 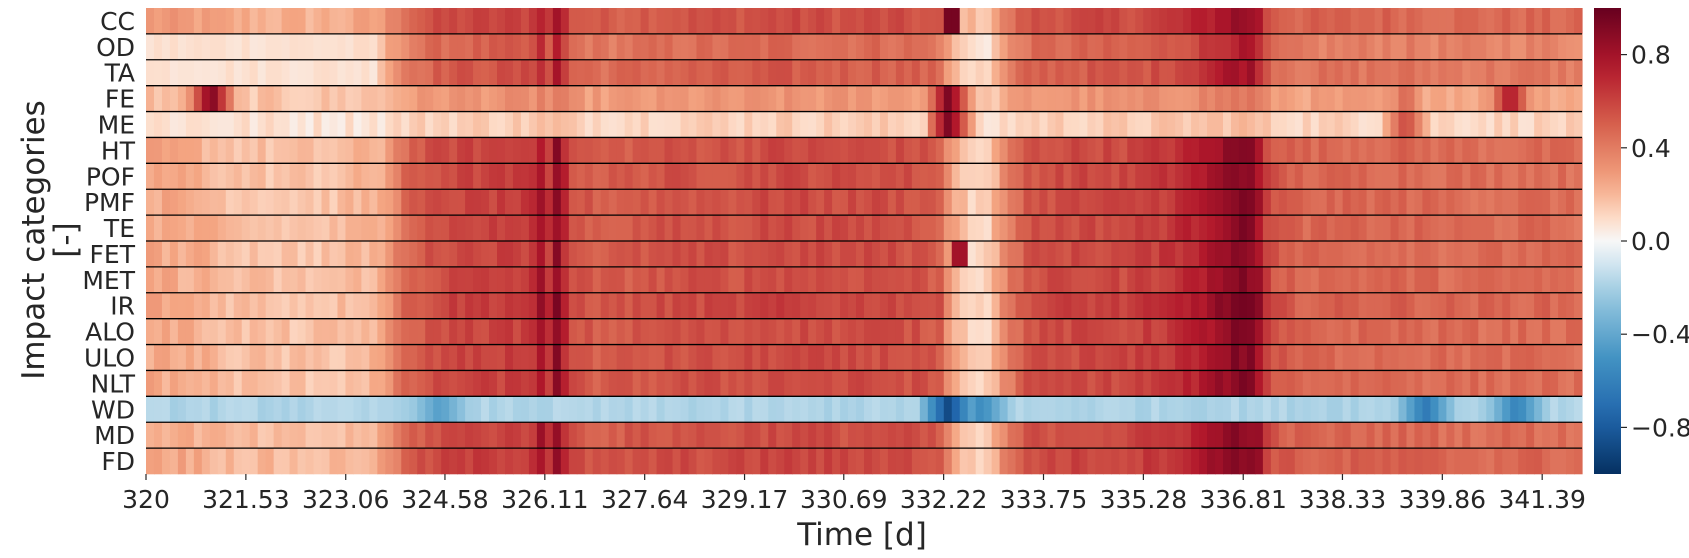 I want to click on x-tick-label: 321.53, so click(x=245, y=499).